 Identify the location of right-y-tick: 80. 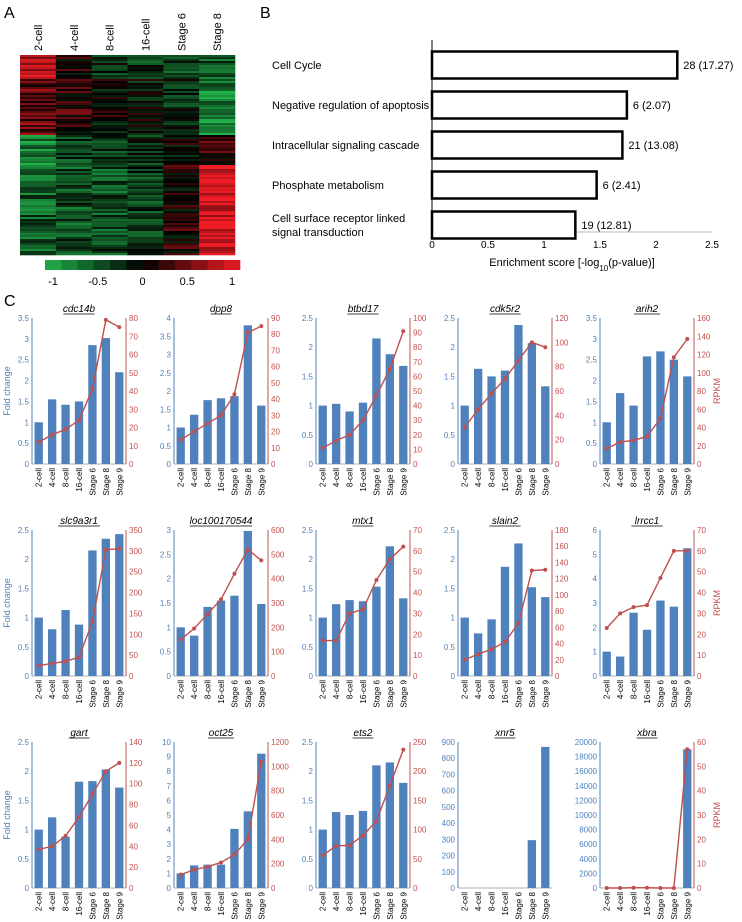
(133, 805).